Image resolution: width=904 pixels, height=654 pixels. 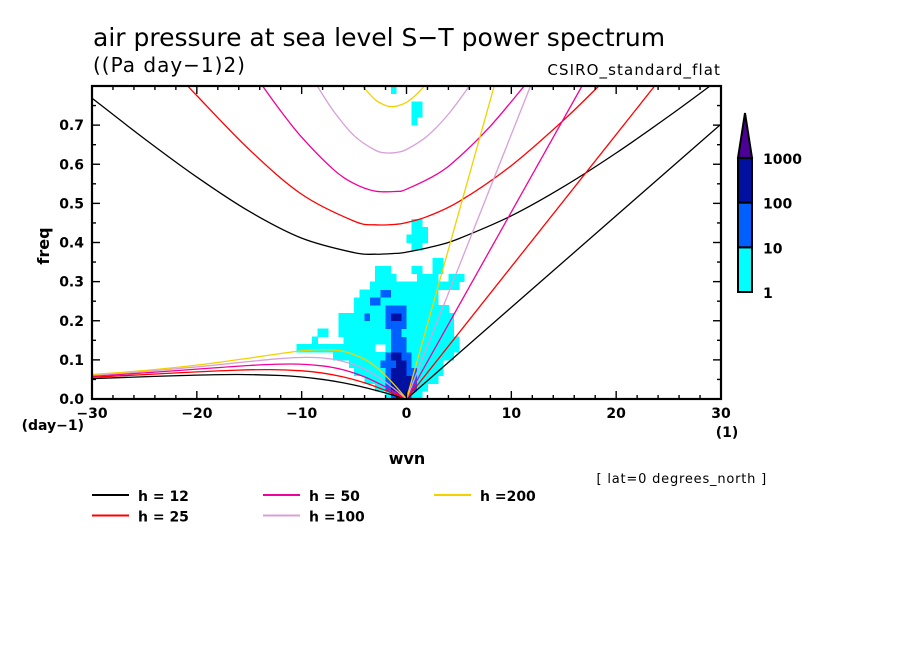 I want to click on colorbar-extend-triangle, so click(x=745, y=135).